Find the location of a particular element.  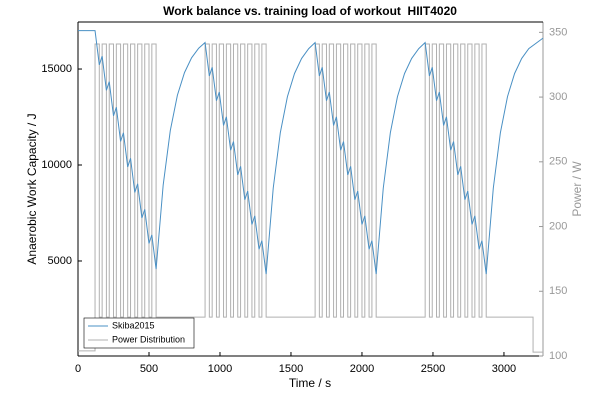

y2-tick-label: 150 is located at coordinates (558, 291).